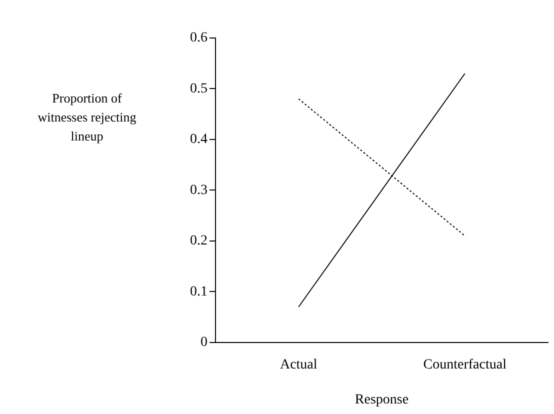 This screenshot has height=414, width=554. What do you see at coordinates (199, 140) in the screenshot?
I see `y-tick-label: 0.4` at bounding box center [199, 140].